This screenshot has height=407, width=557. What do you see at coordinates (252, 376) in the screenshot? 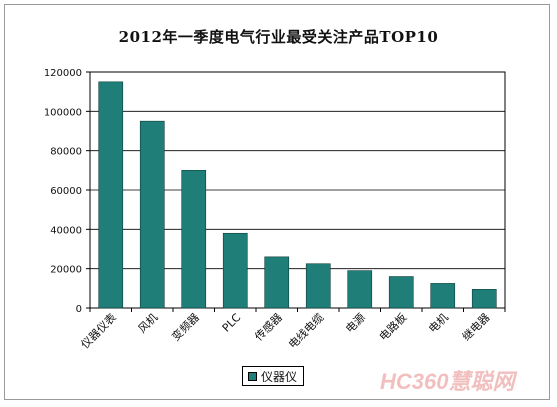
I see `legend-swatch` at bounding box center [252, 376].